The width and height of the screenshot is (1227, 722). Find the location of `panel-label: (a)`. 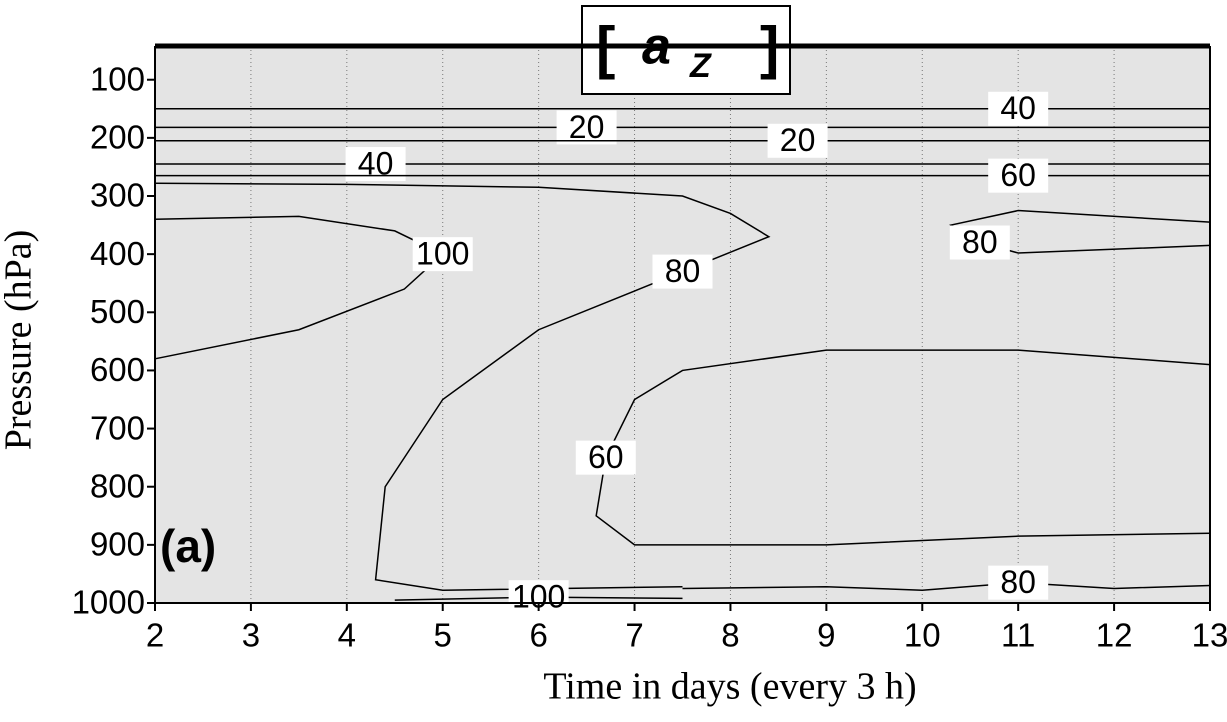

panel-label: (a) is located at coordinates (188, 546).